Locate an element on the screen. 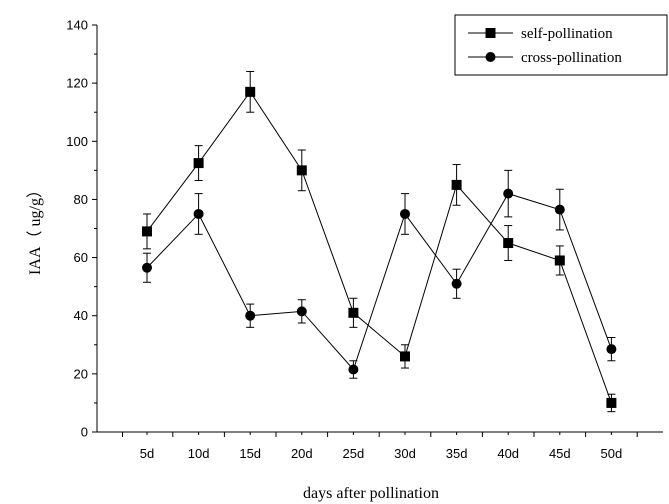  x-tick-label: 50d is located at coordinates (612, 453).